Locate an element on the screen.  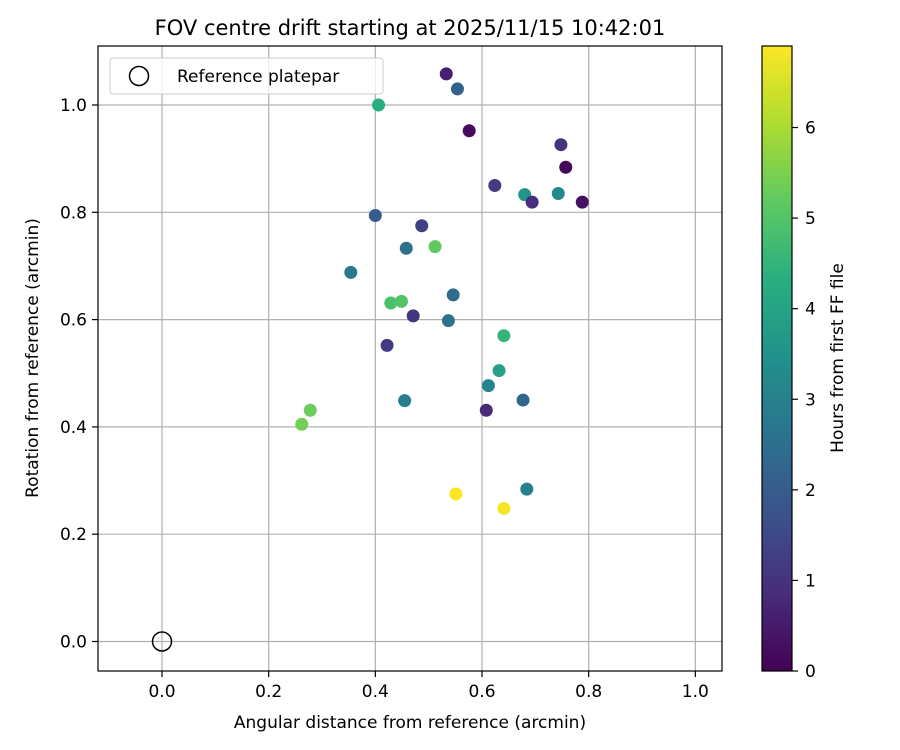
y-tick-label: 0.8 is located at coordinates (73, 213).